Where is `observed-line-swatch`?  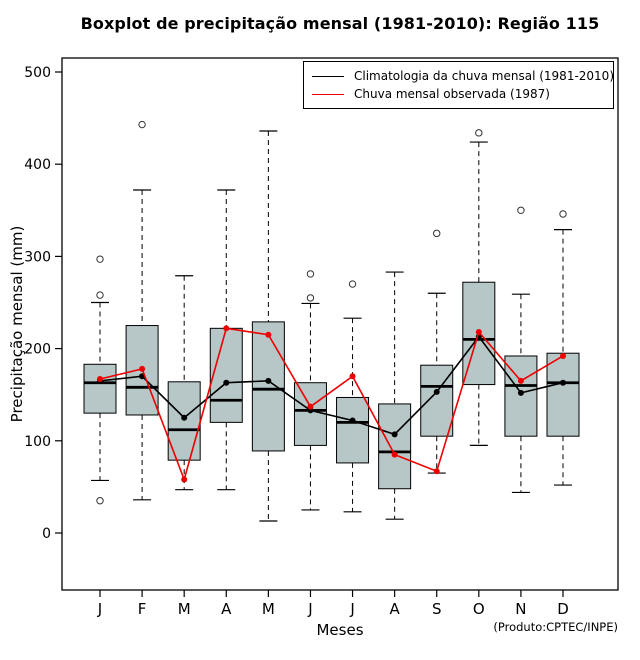
observed-line-swatch is located at coordinates (328, 94).